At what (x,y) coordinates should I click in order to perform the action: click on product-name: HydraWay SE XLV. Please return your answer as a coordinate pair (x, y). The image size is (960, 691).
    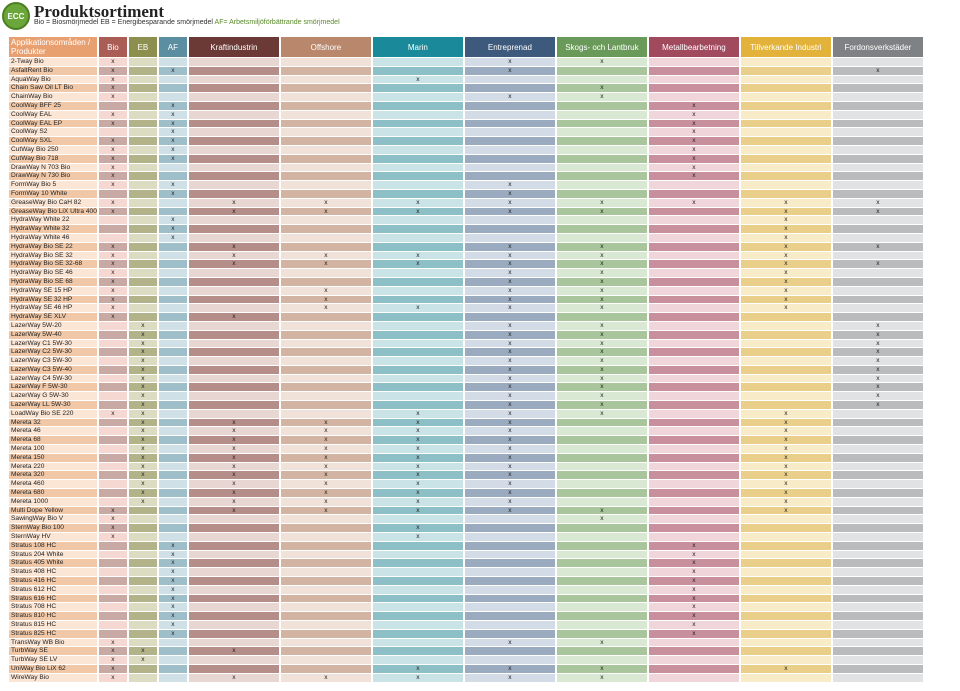
    Looking at the image, I should click on (53, 317).